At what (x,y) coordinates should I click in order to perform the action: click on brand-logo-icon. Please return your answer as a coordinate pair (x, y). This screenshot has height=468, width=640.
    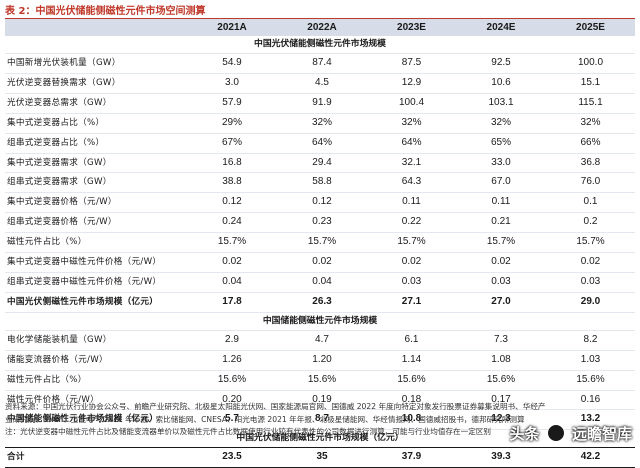
    Looking at the image, I should click on (555, 433).